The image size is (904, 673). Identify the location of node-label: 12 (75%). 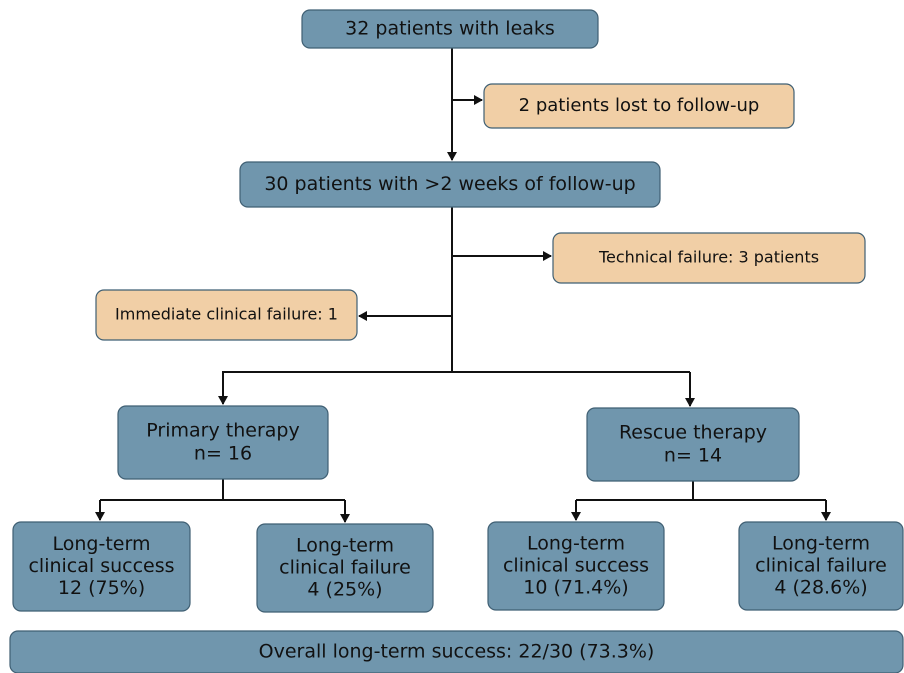
(101, 588).